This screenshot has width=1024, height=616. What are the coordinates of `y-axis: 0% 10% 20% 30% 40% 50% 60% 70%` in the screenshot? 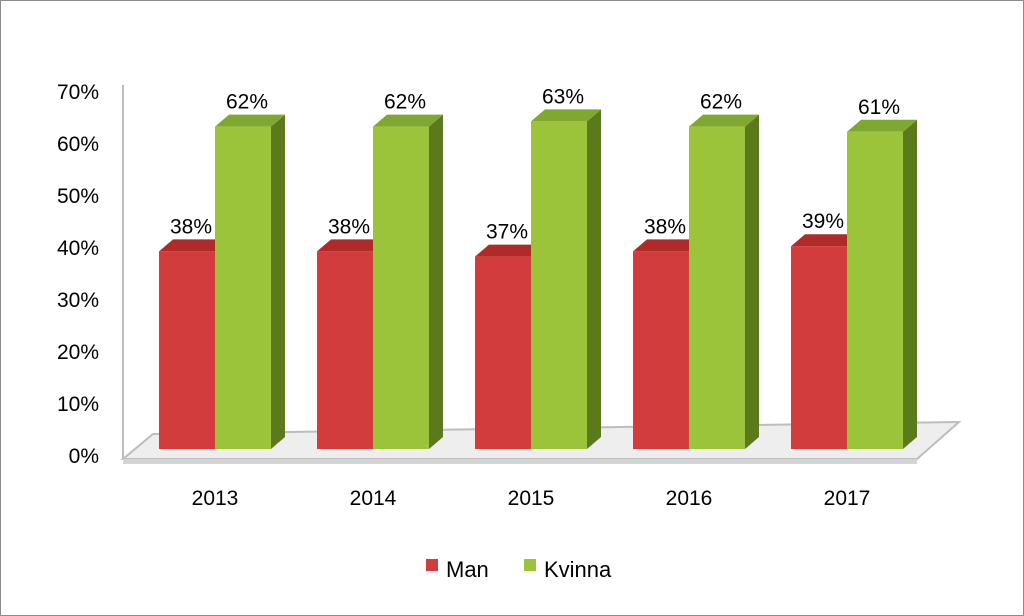 It's located at (90, 274).